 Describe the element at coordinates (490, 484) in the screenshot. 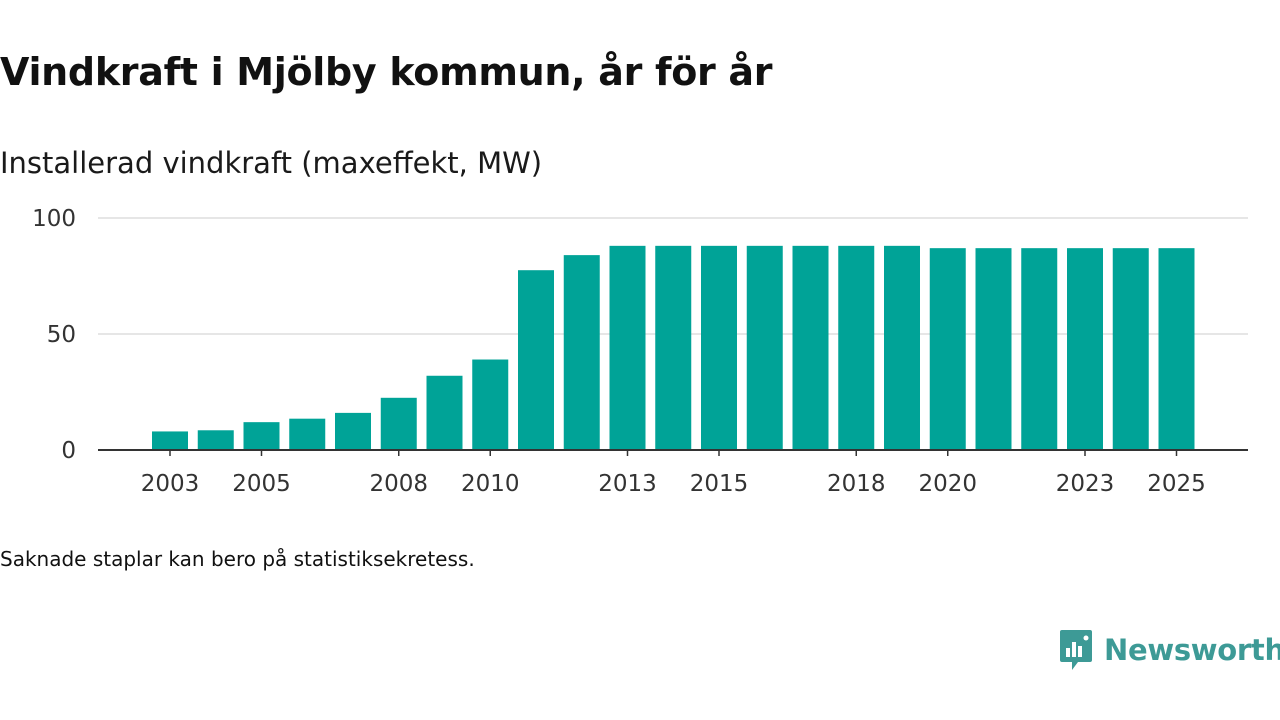

I see `x-tick-label: 2010` at that location.